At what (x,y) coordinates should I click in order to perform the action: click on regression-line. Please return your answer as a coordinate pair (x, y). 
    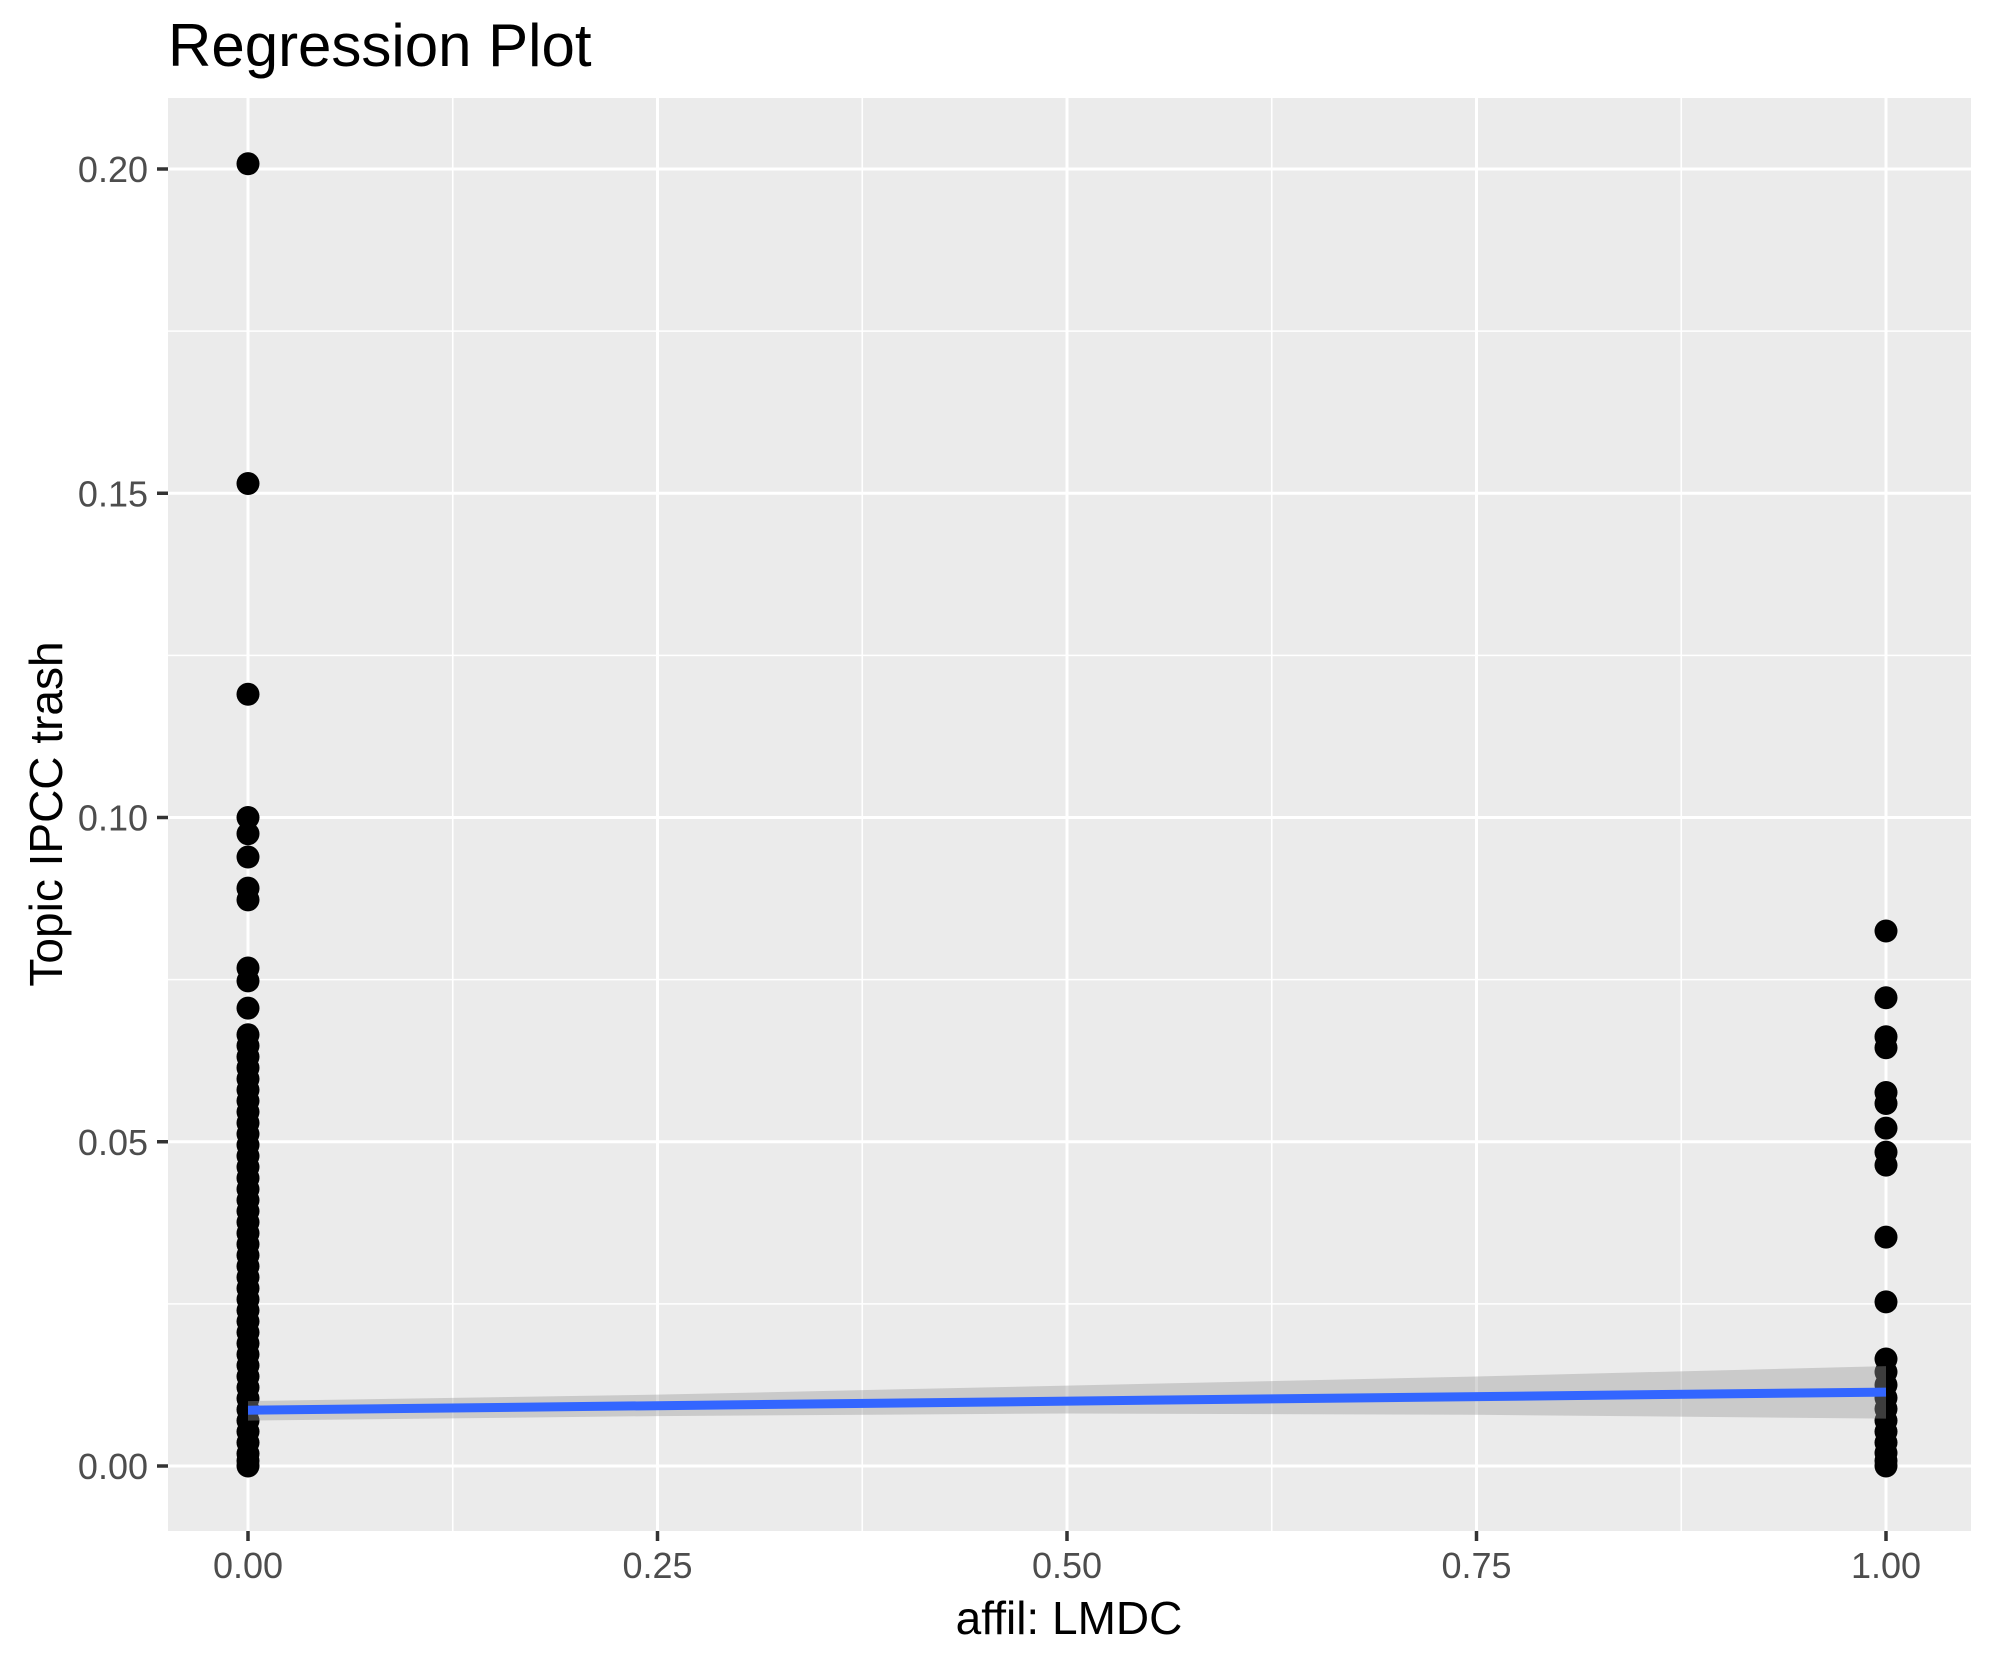
    Looking at the image, I should click on (1067, 1401).